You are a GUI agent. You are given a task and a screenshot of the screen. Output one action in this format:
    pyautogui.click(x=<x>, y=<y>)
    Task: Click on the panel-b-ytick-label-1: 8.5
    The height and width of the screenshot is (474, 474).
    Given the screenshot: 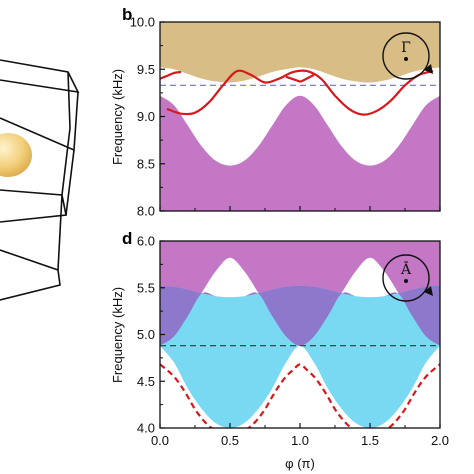 What is the action you would take?
    pyautogui.click(x=146, y=163)
    